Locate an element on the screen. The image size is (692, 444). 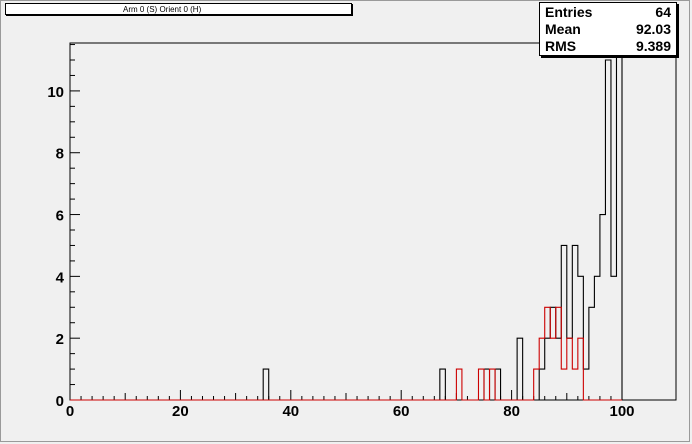
x-tick-label: 40 is located at coordinates (290, 411).